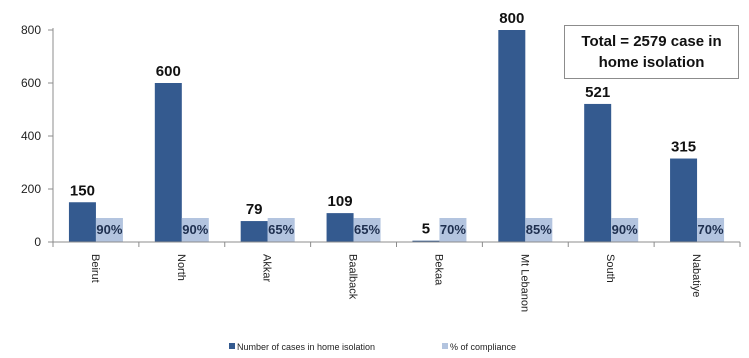  What do you see at coordinates (37, 242) in the screenshot?
I see `y-tick-label: 0` at bounding box center [37, 242].